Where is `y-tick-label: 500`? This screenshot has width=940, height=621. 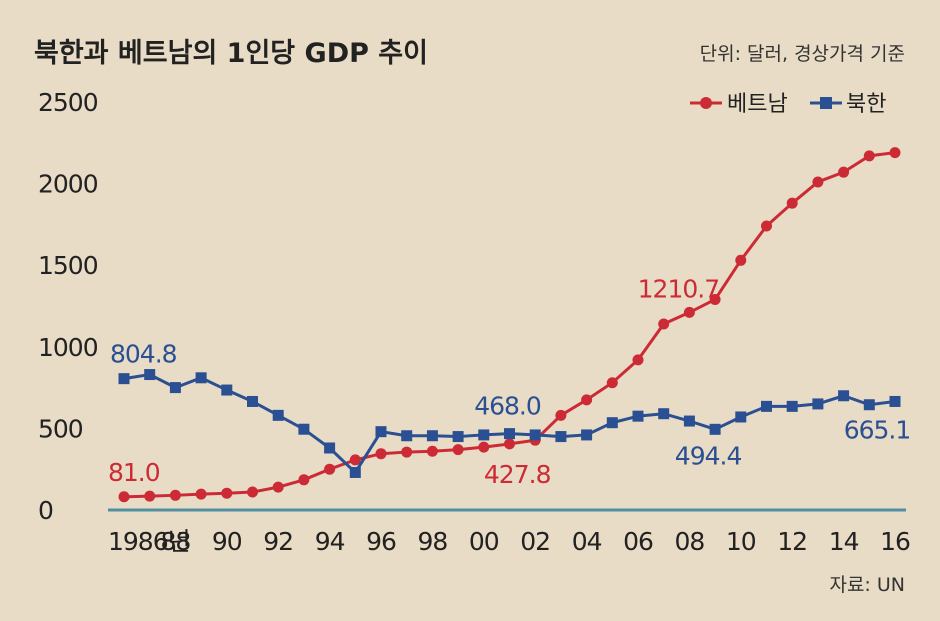 y-tick-label: 500 is located at coordinates (60, 428).